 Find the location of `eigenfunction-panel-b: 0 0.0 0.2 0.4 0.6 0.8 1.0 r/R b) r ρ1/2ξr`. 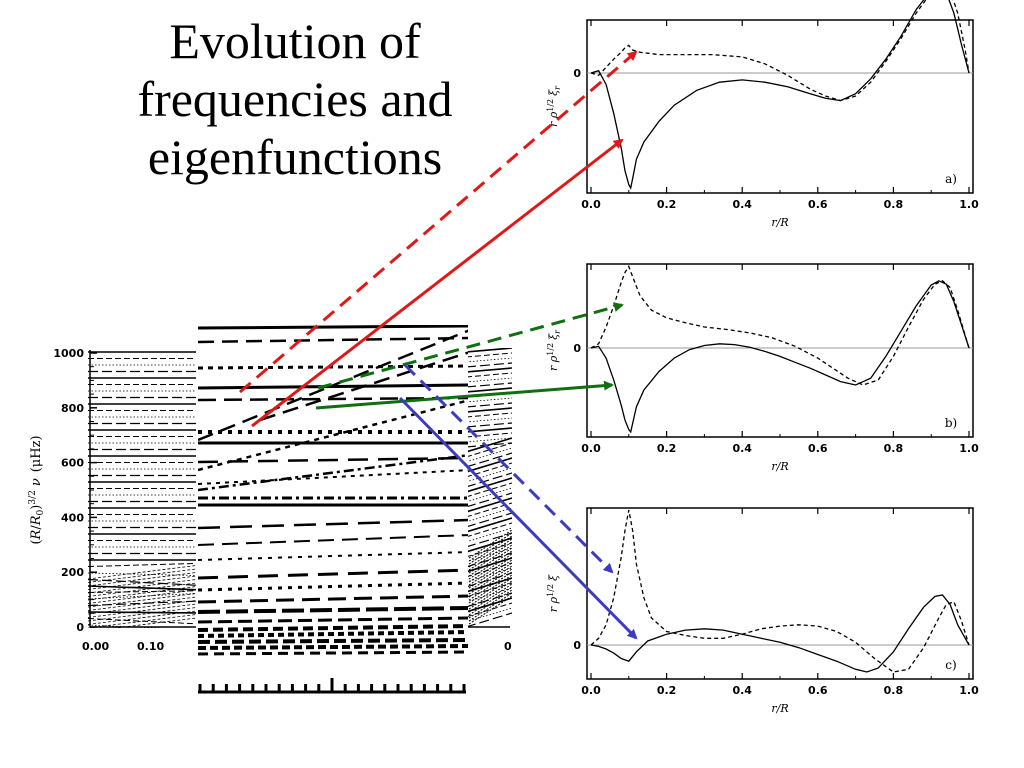

eigenfunction-panel-b: 0 0.0 0.2 0.4 0.6 0.8 1.0 r/R b) r ρ1/2ξr is located at coordinates (762, 368).